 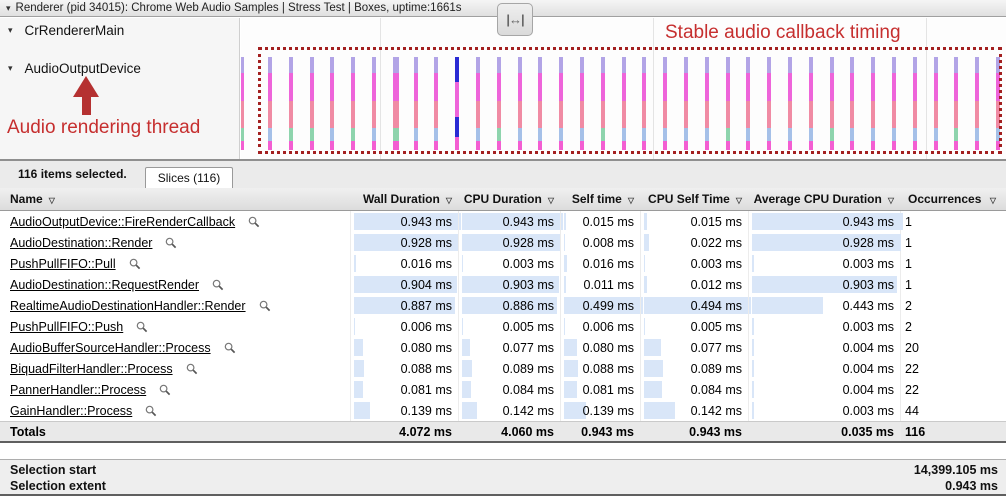 What do you see at coordinates (404, 305) in the screenshot?
I see `wall-duration-cell: 0.887 ms` at bounding box center [404, 305].